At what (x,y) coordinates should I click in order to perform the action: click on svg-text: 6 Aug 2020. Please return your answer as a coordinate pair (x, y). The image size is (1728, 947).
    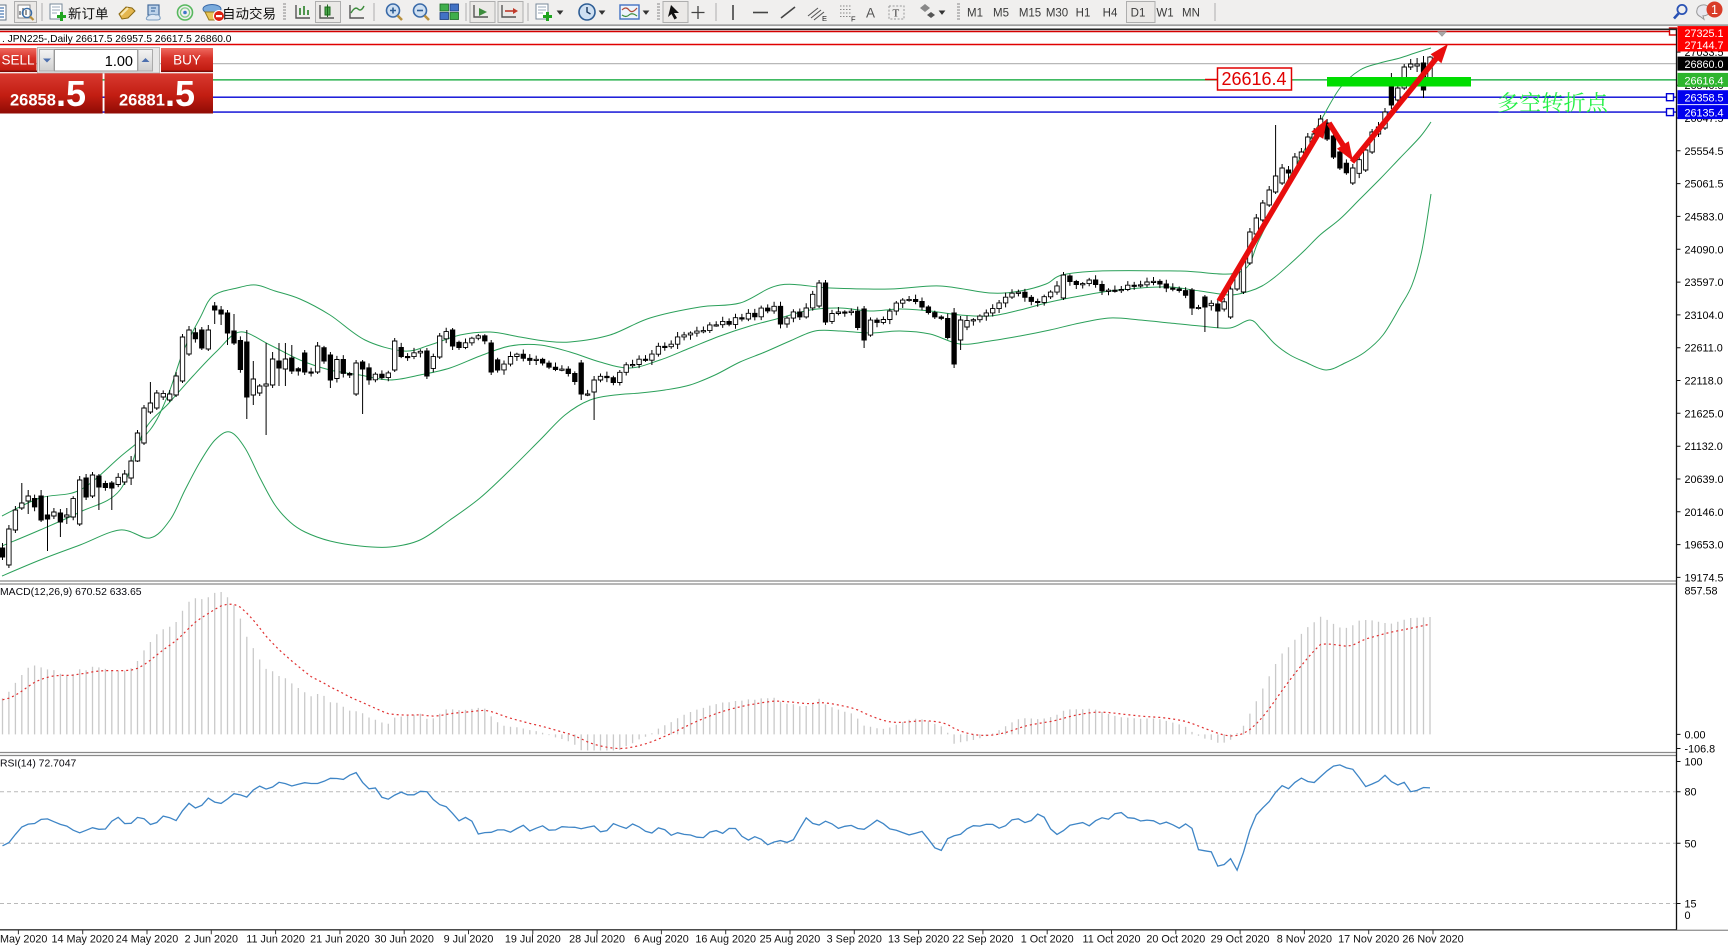
    Looking at the image, I should click on (661, 940).